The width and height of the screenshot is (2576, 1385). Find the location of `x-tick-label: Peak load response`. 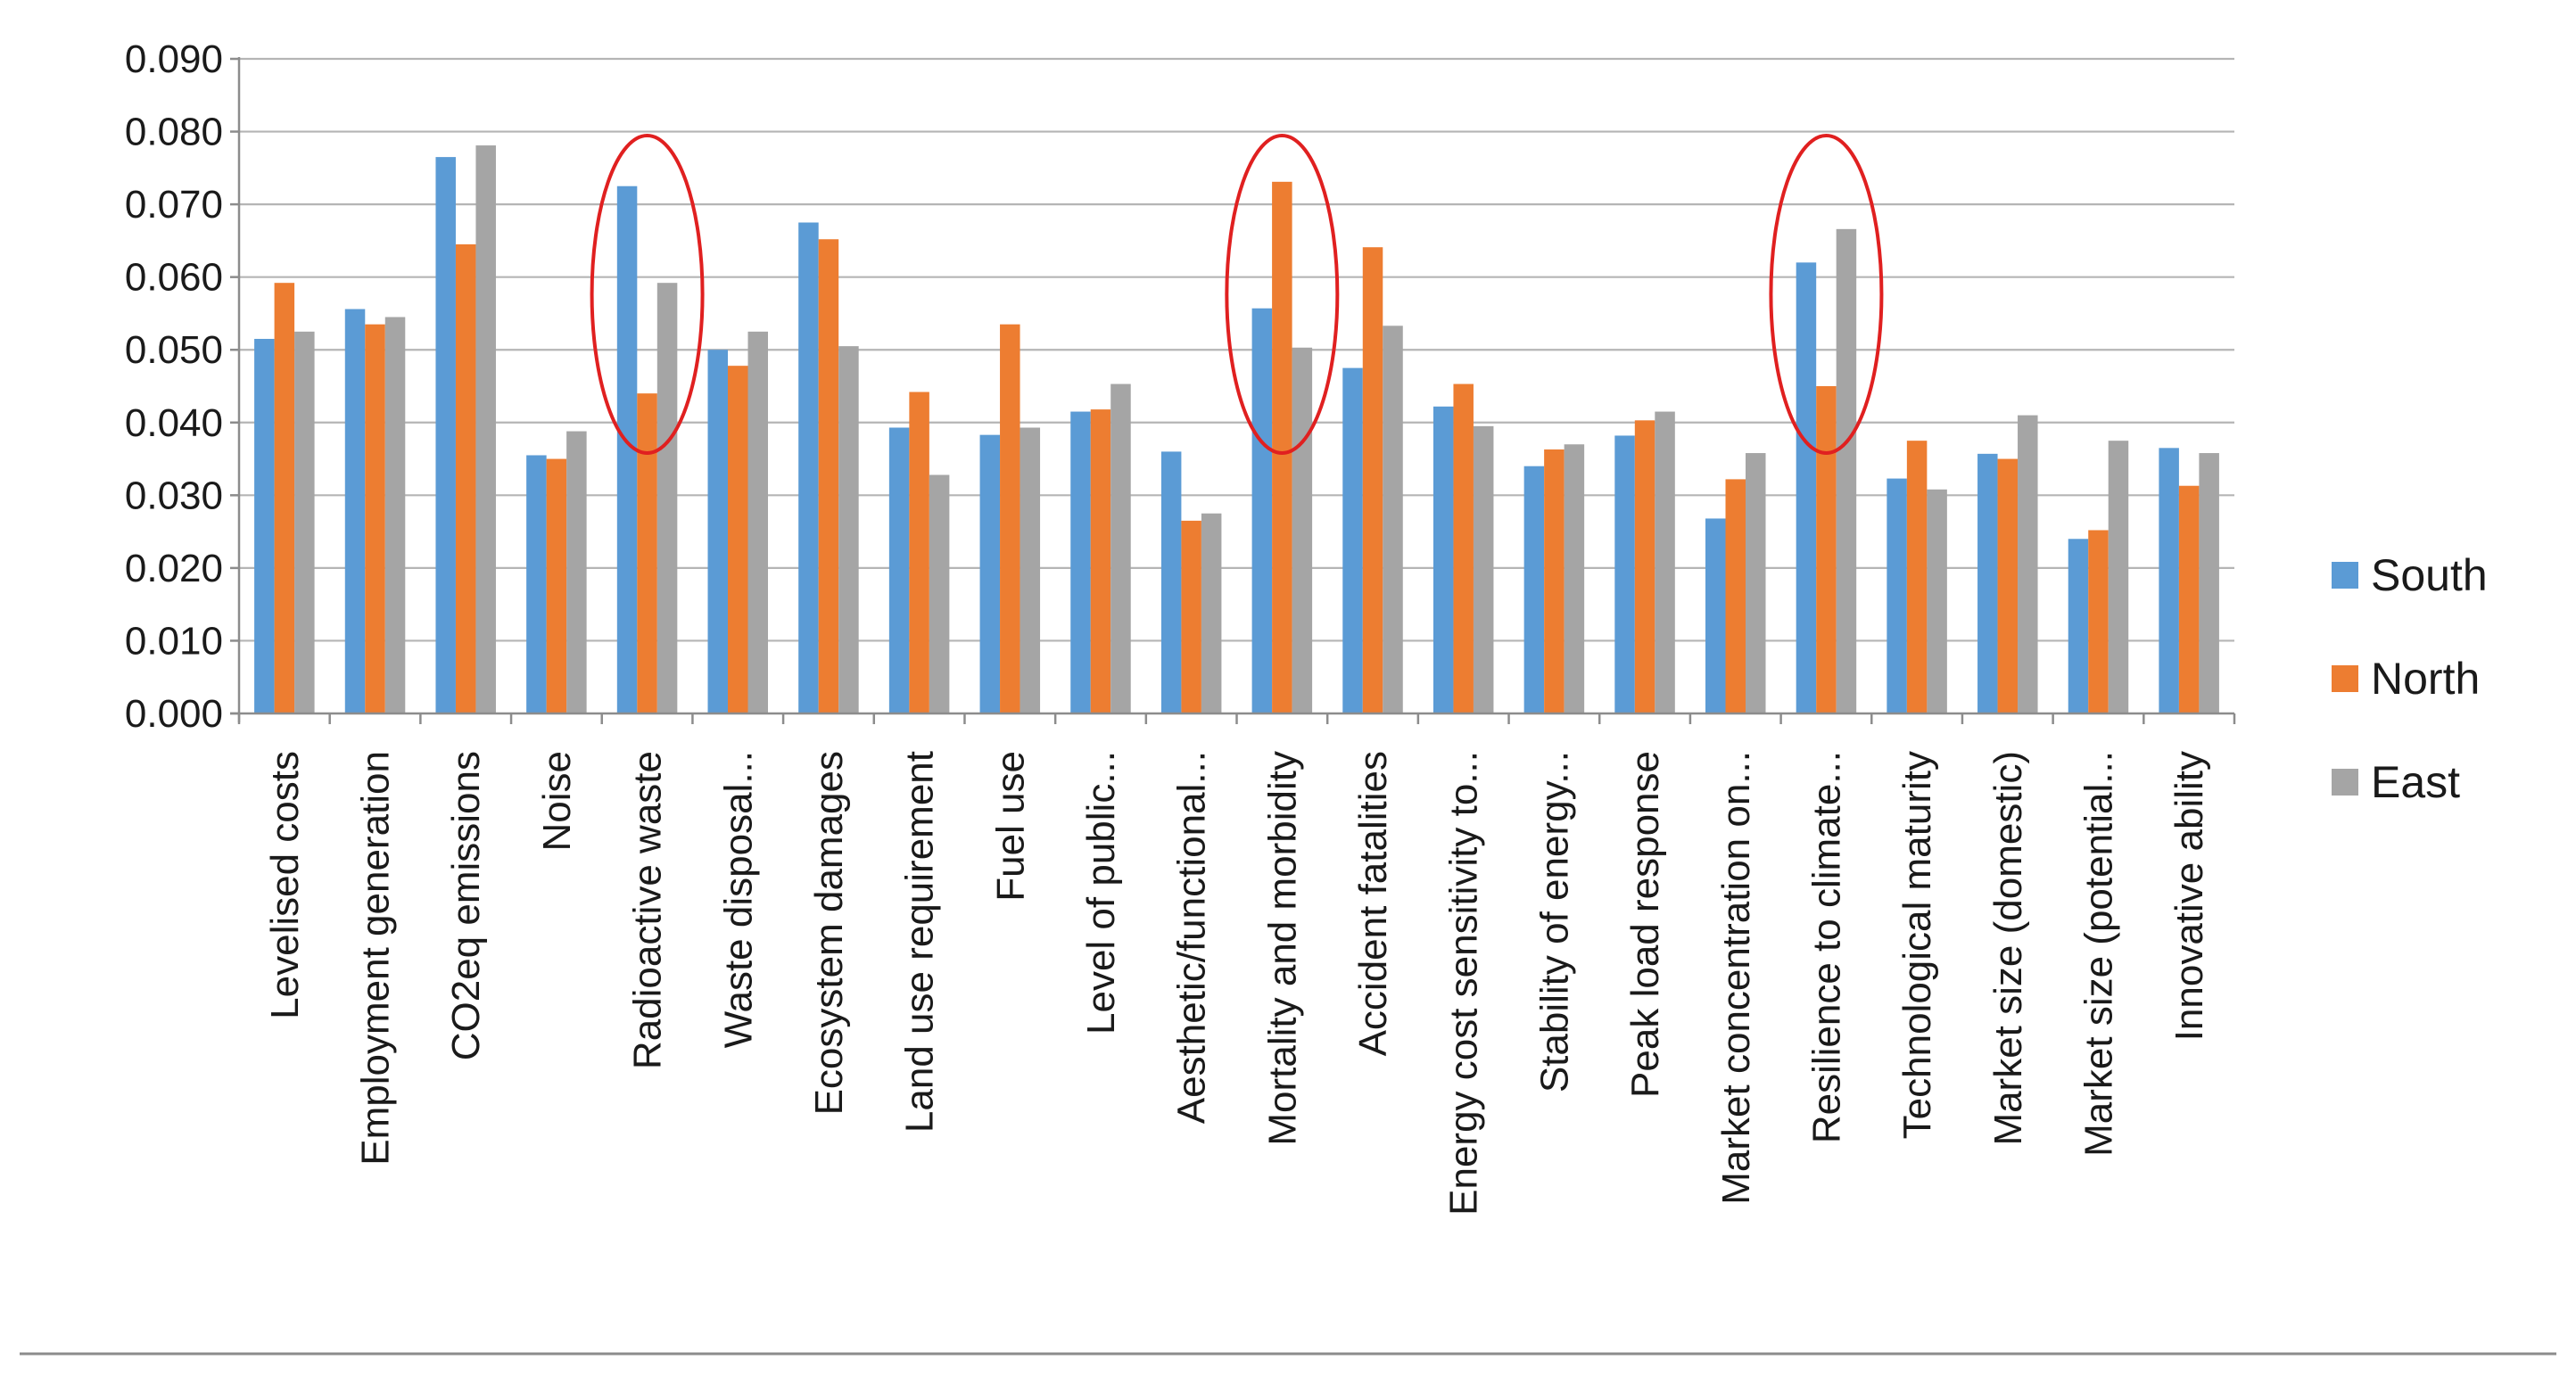

x-tick-label: Peak load response is located at coordinates (1645, 924).